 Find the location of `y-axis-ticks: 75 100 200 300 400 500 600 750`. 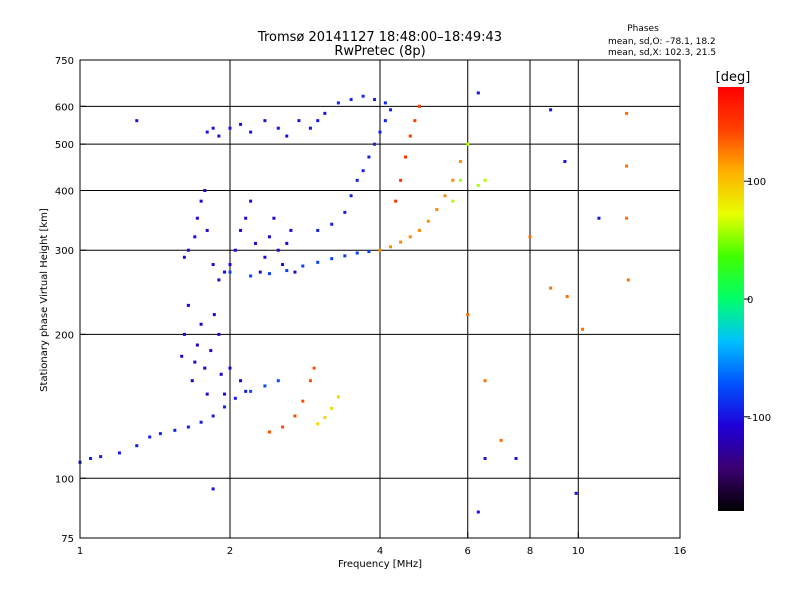

y-axis-ticks: 75 100 200 300 400 500 600 750 is located at coordinates (70, 300).